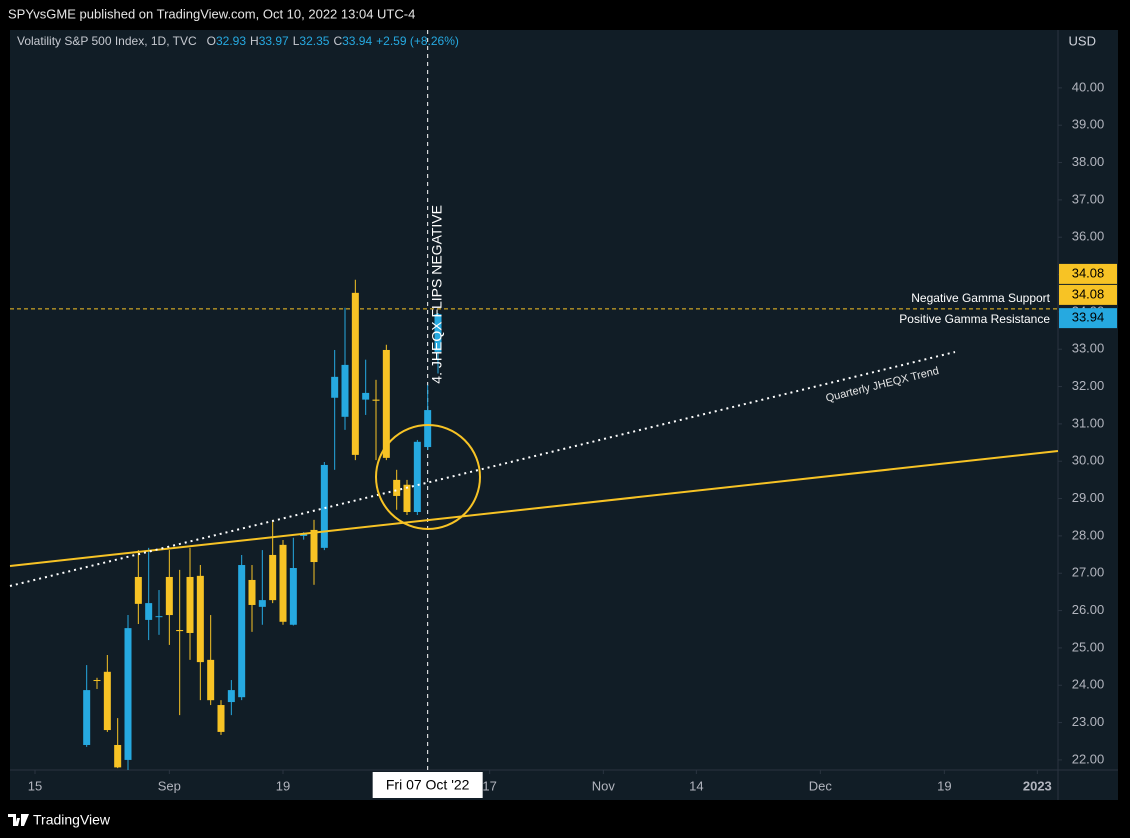 The height and width of the screenshot is (838, 1130). I want to click on y-tick-label: 27.00, so click(1088, 572).